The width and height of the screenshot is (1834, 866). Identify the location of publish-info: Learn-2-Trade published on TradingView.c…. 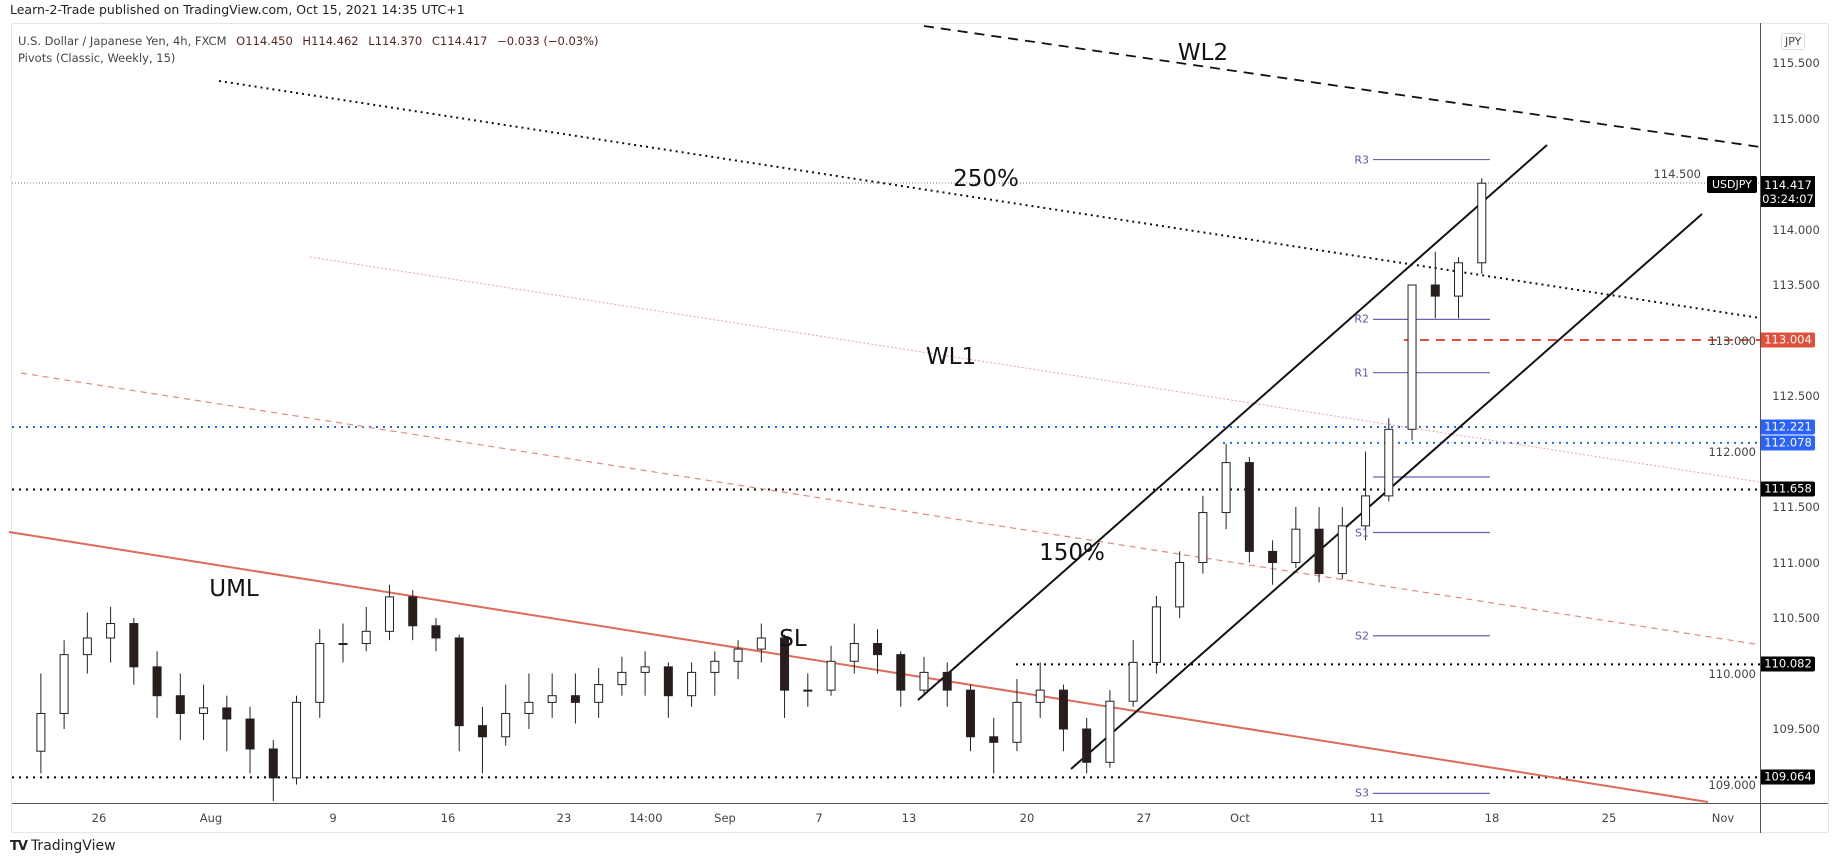
(237, 9).